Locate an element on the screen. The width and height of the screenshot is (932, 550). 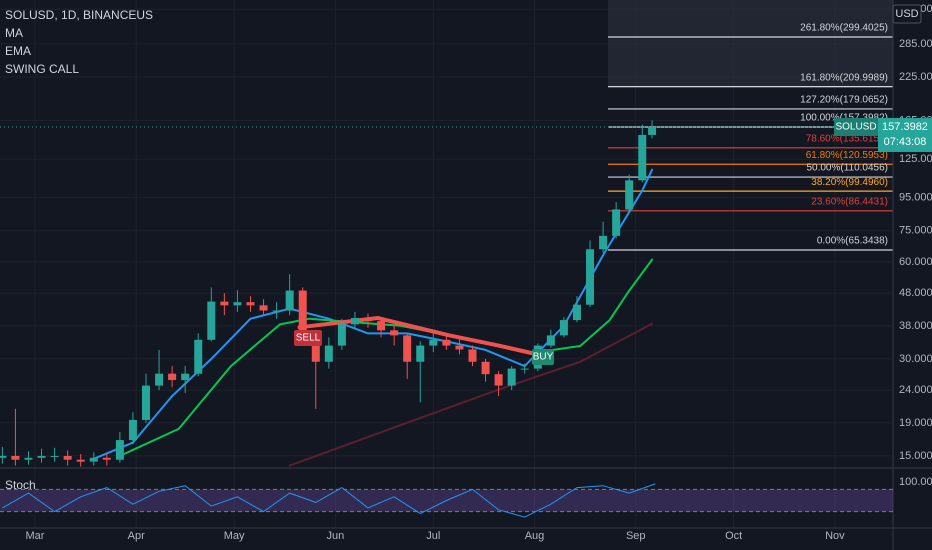
y-tick-label: 48.0000 is located at coordinates (915, 293).